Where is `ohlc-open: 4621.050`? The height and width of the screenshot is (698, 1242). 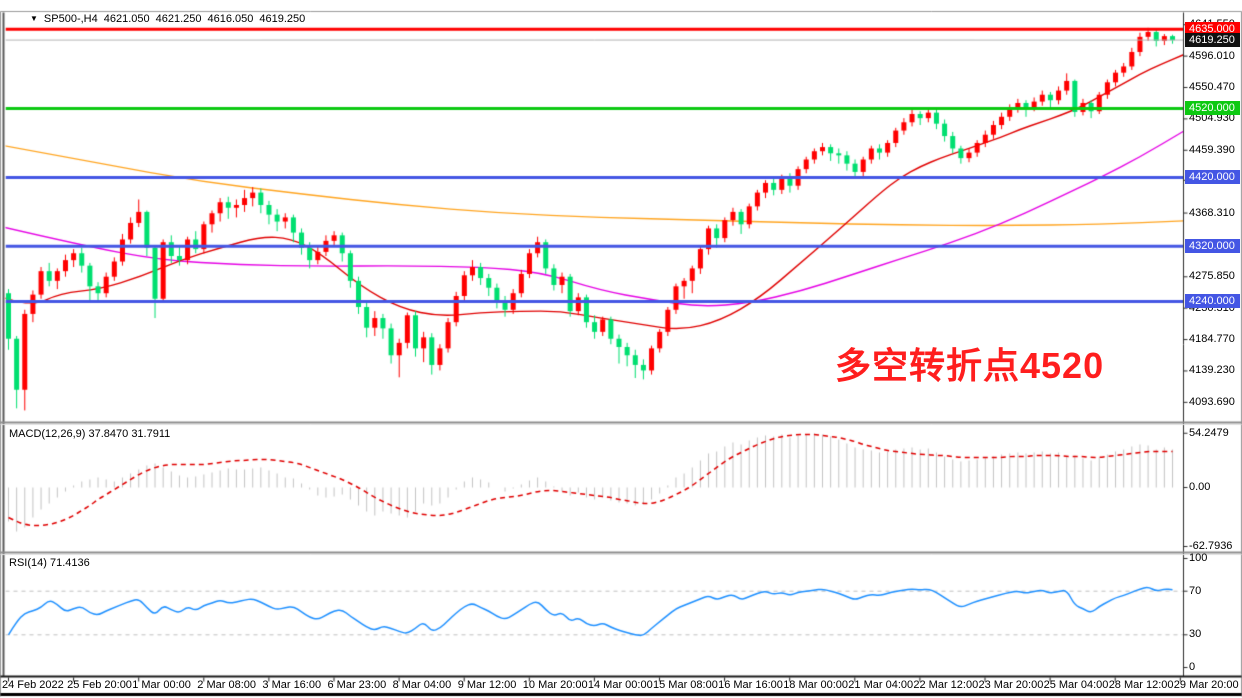
ohlc-open: 4621.050 is located at coordinates (126, 19).